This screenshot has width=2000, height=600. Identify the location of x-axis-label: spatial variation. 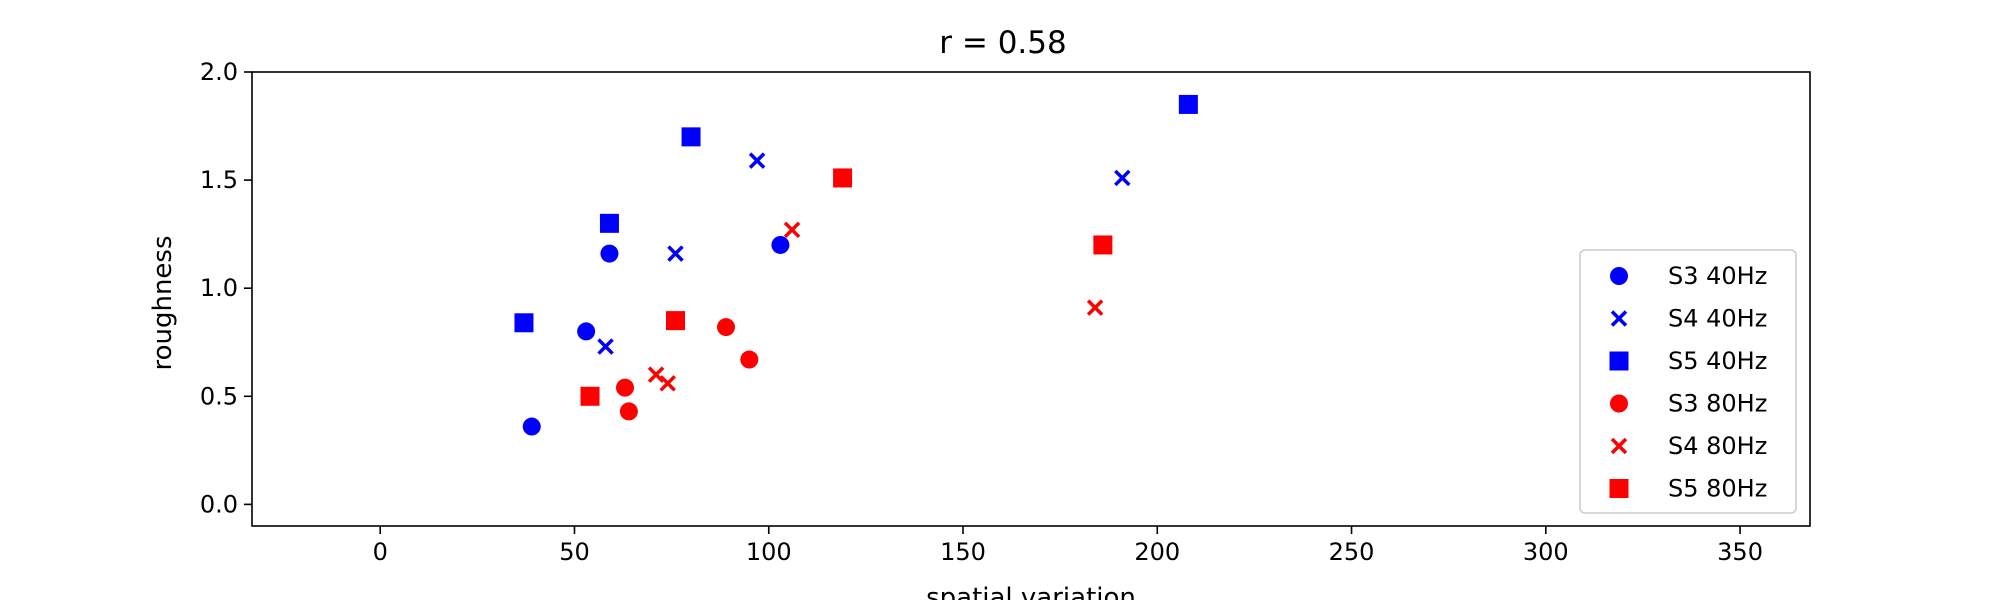
(1031, 591).